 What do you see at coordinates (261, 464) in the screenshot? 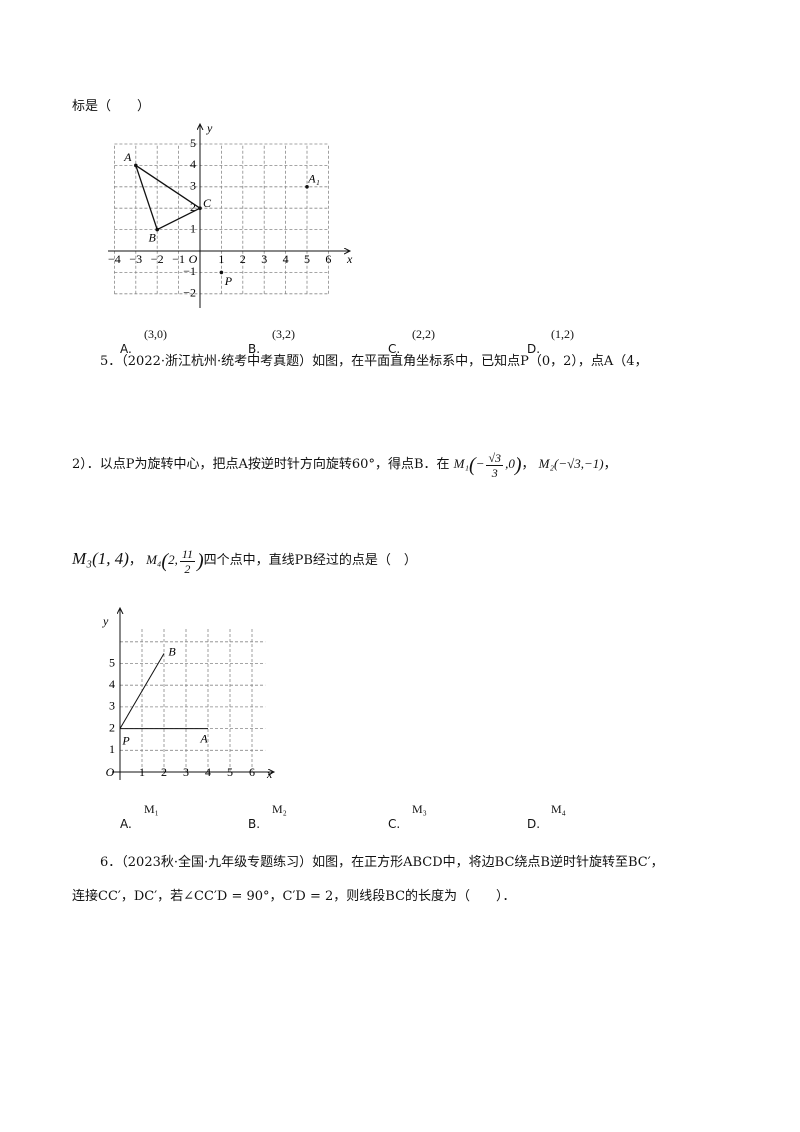
I see `q5-line2-text: 2）．以点P为旋转中心，把点A按逆时针方向旋转60°，得点B．在` at bounding box center [261, 464].